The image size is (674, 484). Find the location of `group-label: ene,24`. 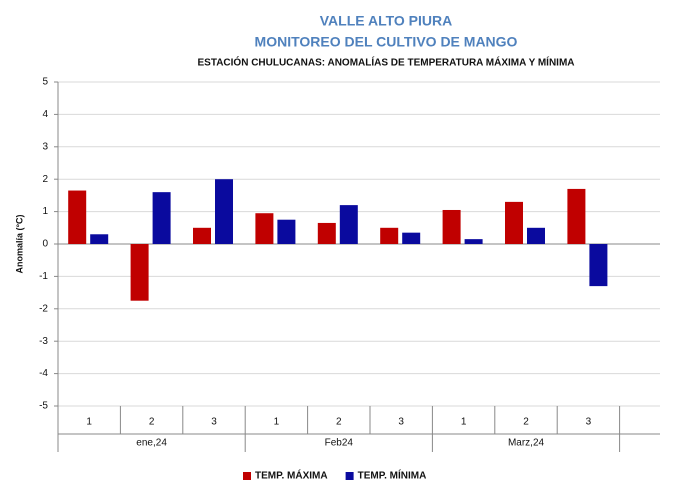

group-label: ene,24 is located at coordinates (151, 443).